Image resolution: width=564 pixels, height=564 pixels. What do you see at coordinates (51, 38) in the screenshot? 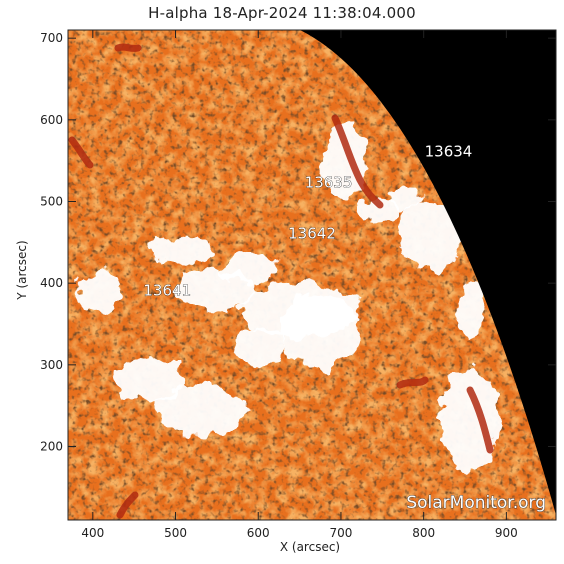
I see `y-tick-label: 700` at bounding box center [51, 38].